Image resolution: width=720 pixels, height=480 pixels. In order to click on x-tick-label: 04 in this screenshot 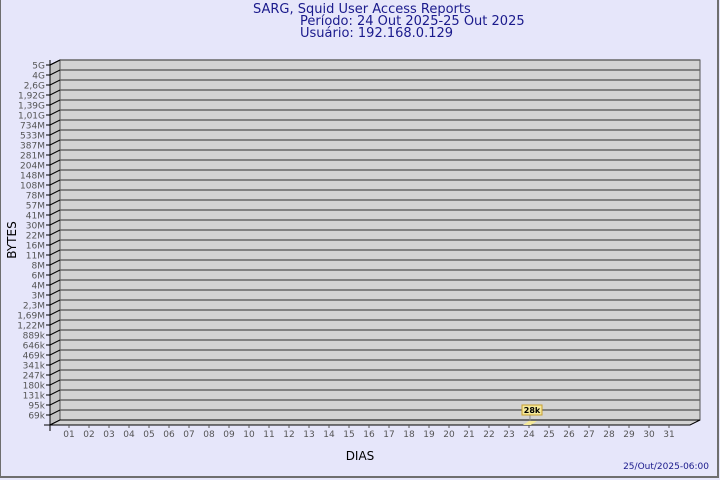, I will do `click(129, 435)`.